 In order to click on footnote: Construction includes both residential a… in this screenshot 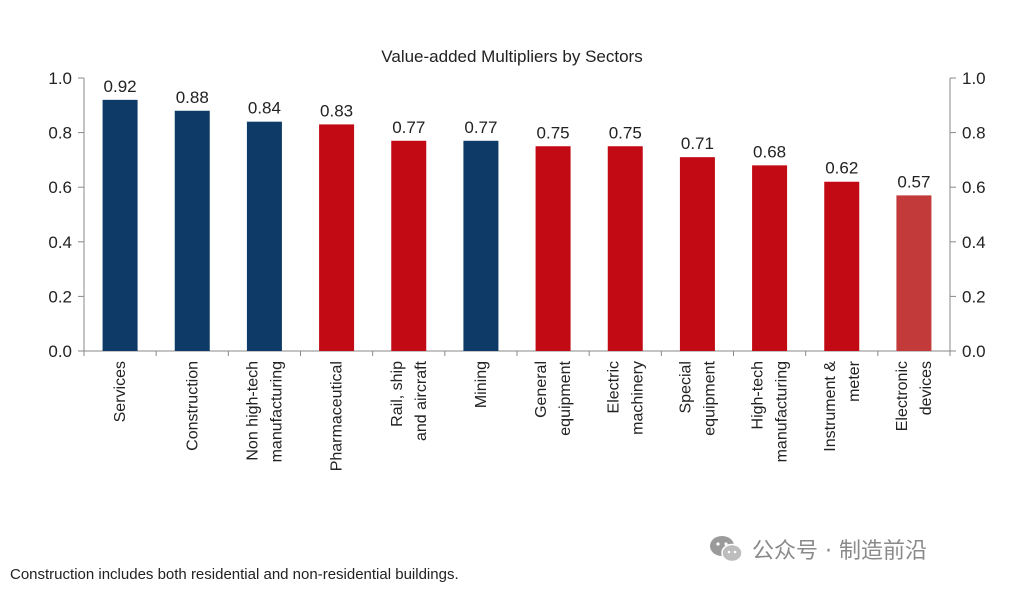, I will do `click(234, 574)`.